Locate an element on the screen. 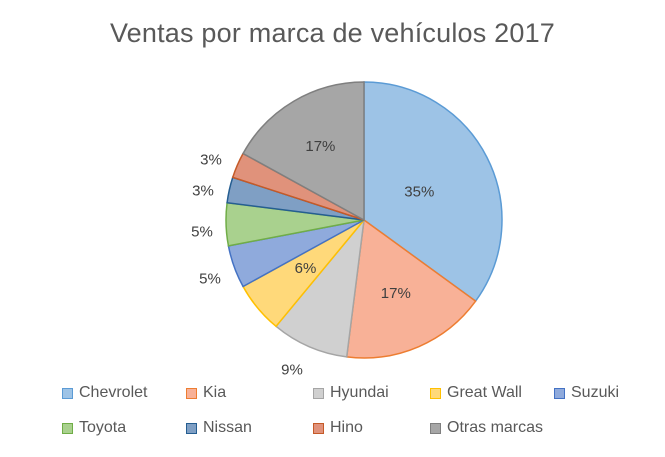 The height and width of the screenshot is (457, 665). legend-label: Suzuki is located at coordinates (595, 392).